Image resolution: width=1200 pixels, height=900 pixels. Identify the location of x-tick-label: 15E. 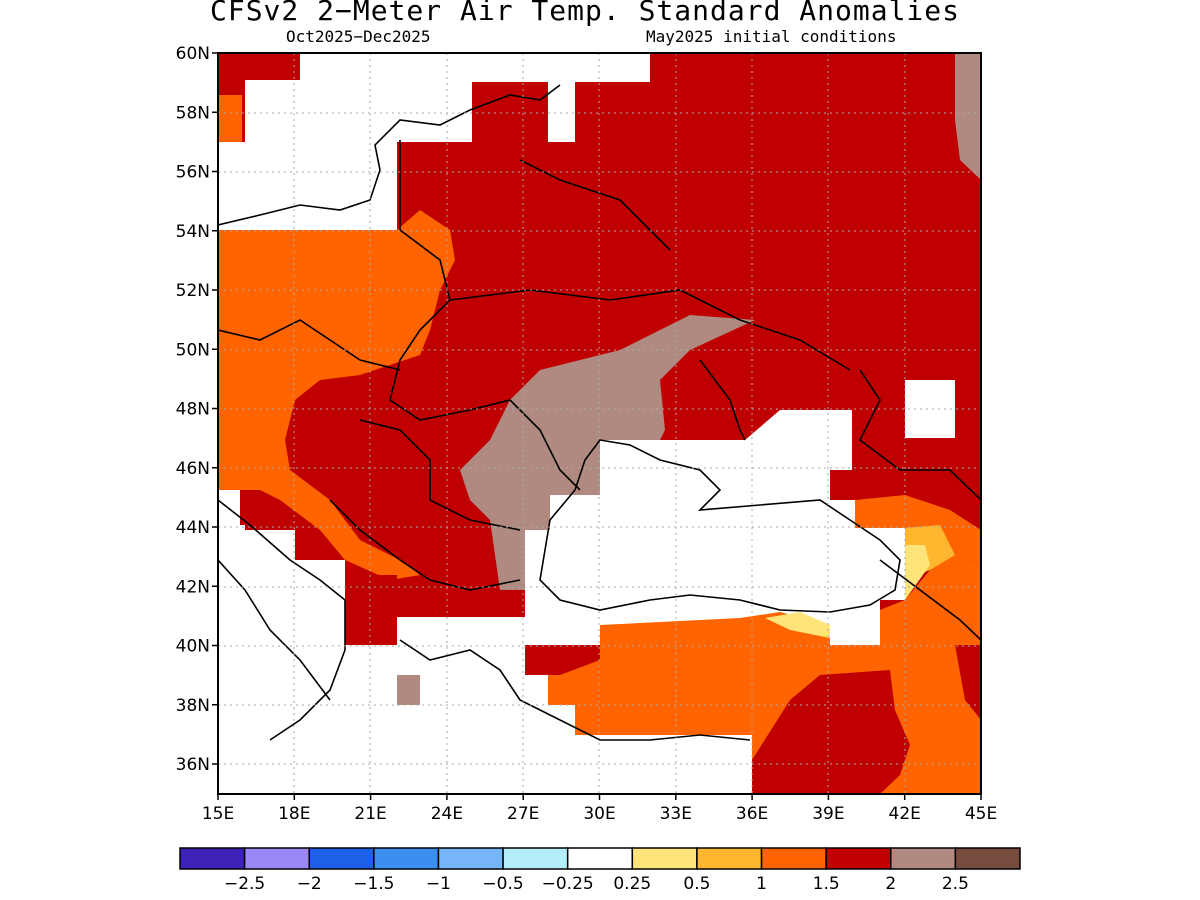
(218, 814).